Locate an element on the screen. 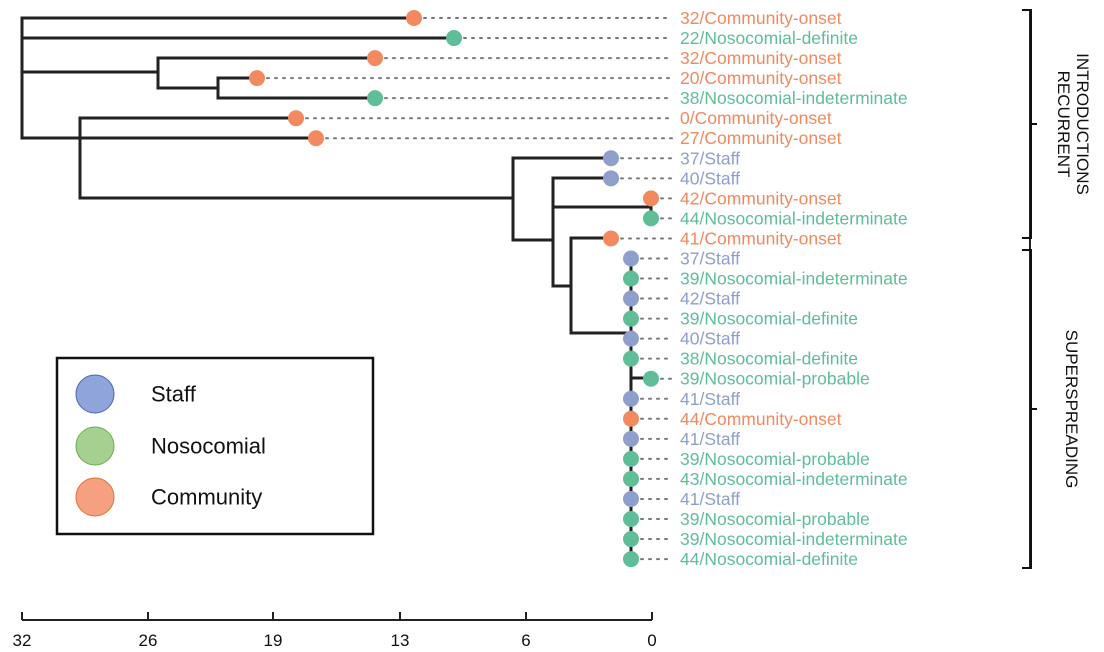  axis-tick-label: 19 is located at coordinates (273, 640).